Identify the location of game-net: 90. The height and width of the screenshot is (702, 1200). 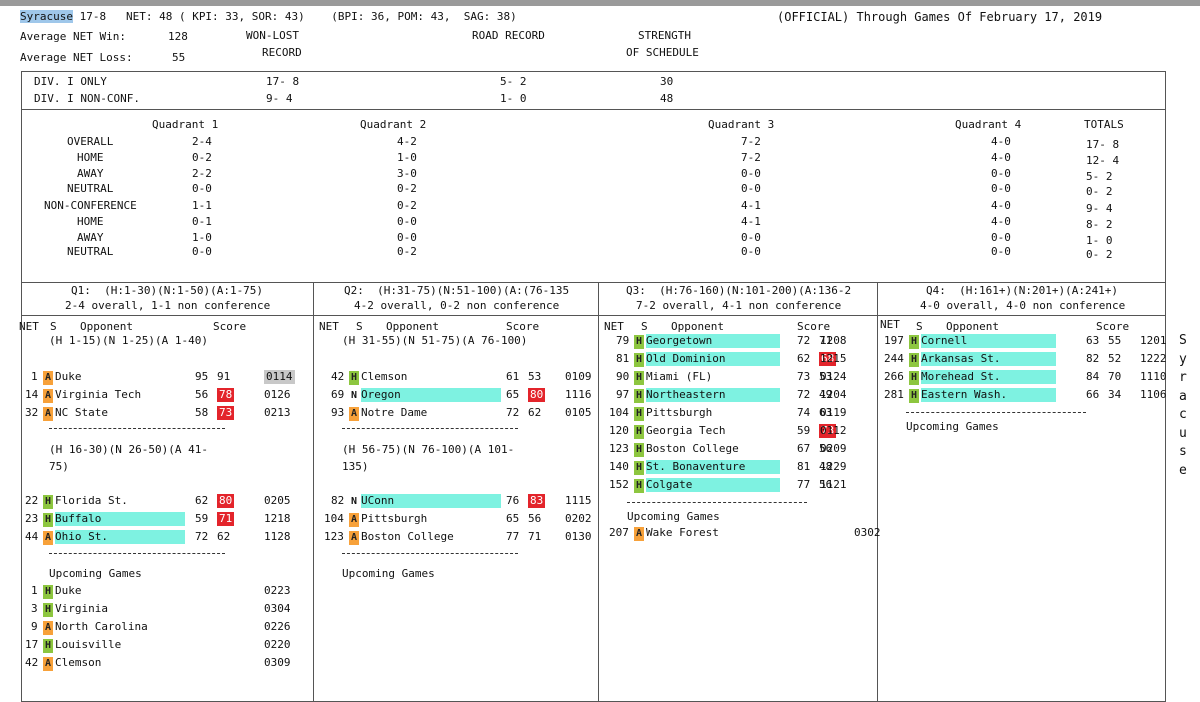
(623, 376).